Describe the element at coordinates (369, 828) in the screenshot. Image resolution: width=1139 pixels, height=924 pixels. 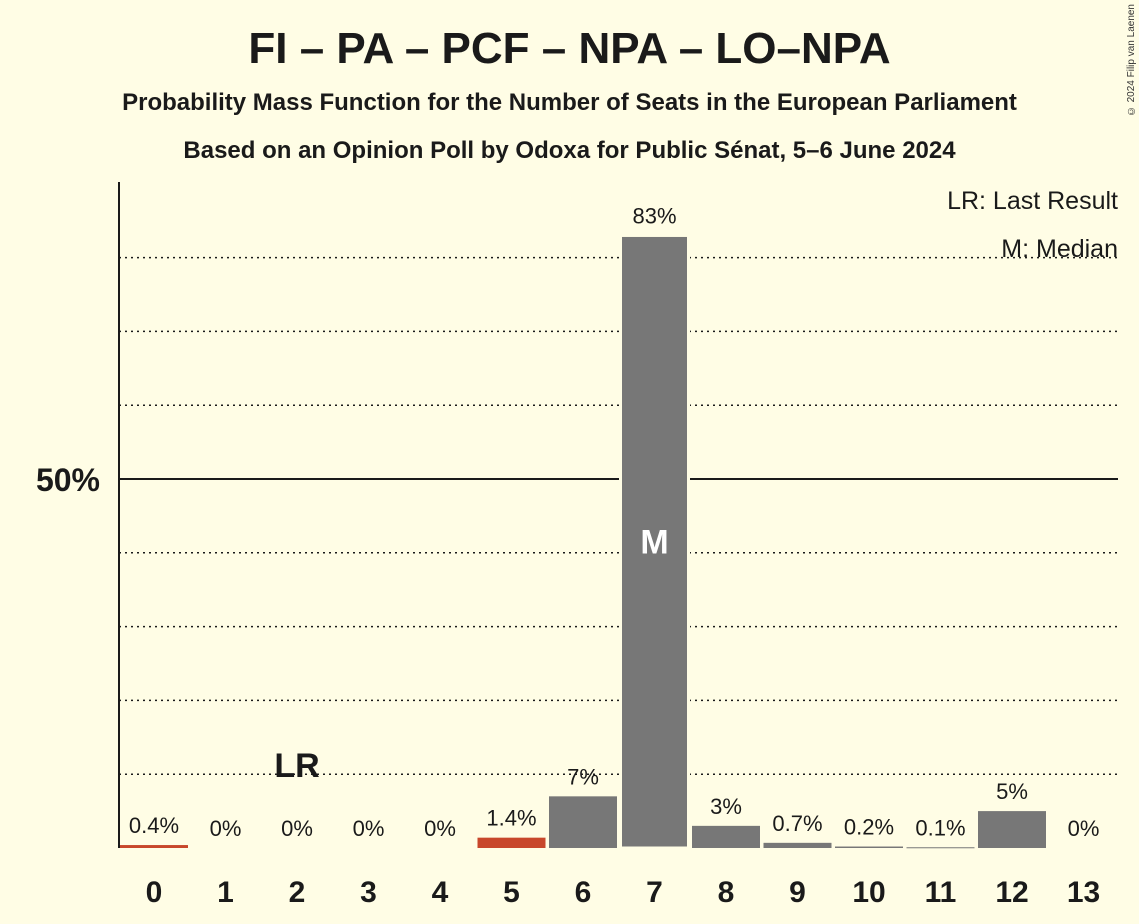
I see `bar-label-3: 0%` at that location.